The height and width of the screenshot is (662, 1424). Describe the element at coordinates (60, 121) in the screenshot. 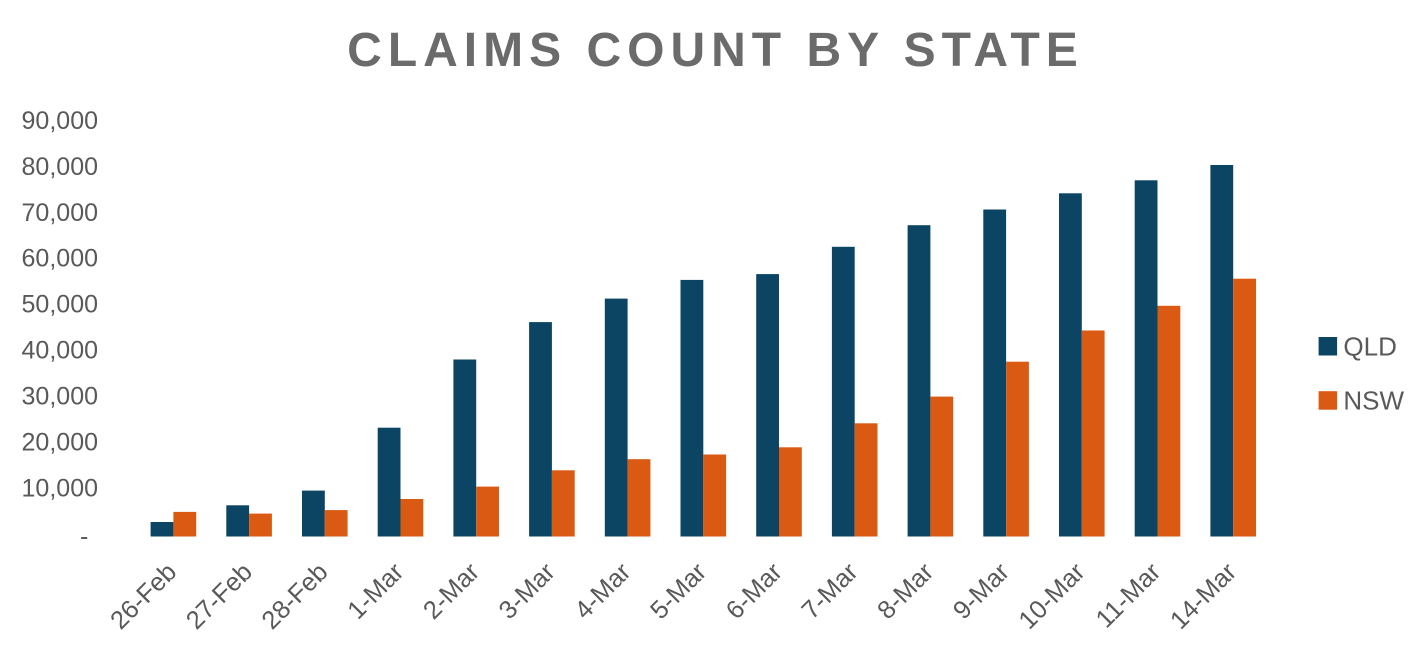

I see `svg-text: 90,000` at that location.